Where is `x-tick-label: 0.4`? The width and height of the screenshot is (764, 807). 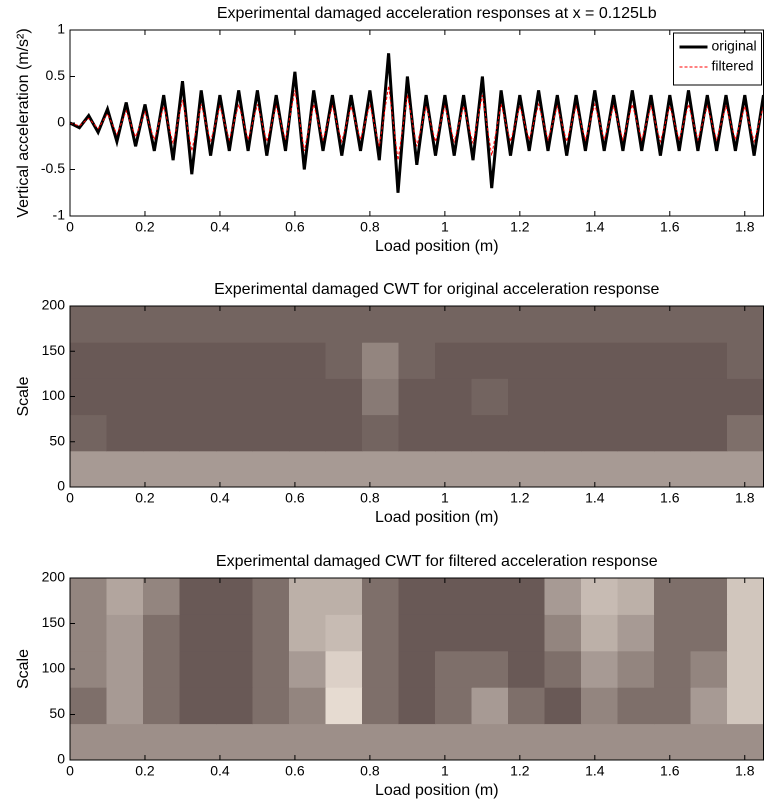
x-tick-label: 0.4 is located at coordinates (220, 227).